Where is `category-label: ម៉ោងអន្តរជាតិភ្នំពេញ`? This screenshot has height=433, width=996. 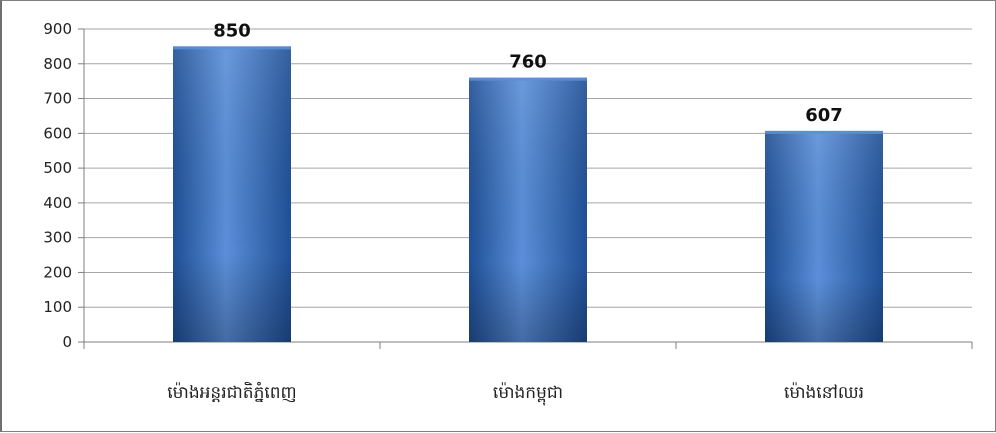
category-label: ម៉ោងអន្តរជាតិភ្នំពេញ is located at coordinates (232, 392).